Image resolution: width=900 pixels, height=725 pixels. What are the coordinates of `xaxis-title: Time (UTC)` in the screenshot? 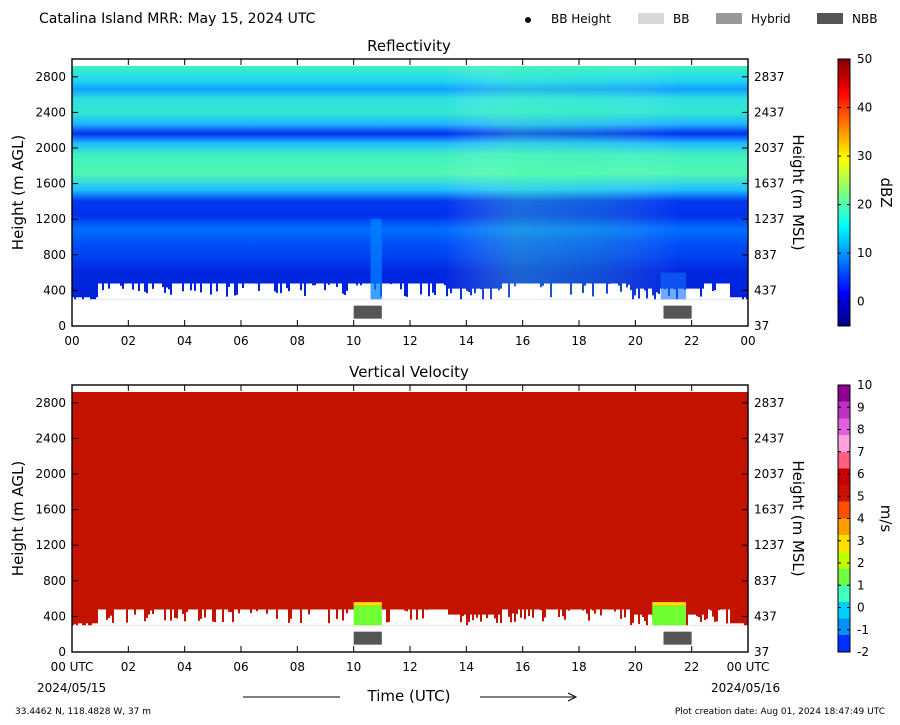 It's located at (409, 696).